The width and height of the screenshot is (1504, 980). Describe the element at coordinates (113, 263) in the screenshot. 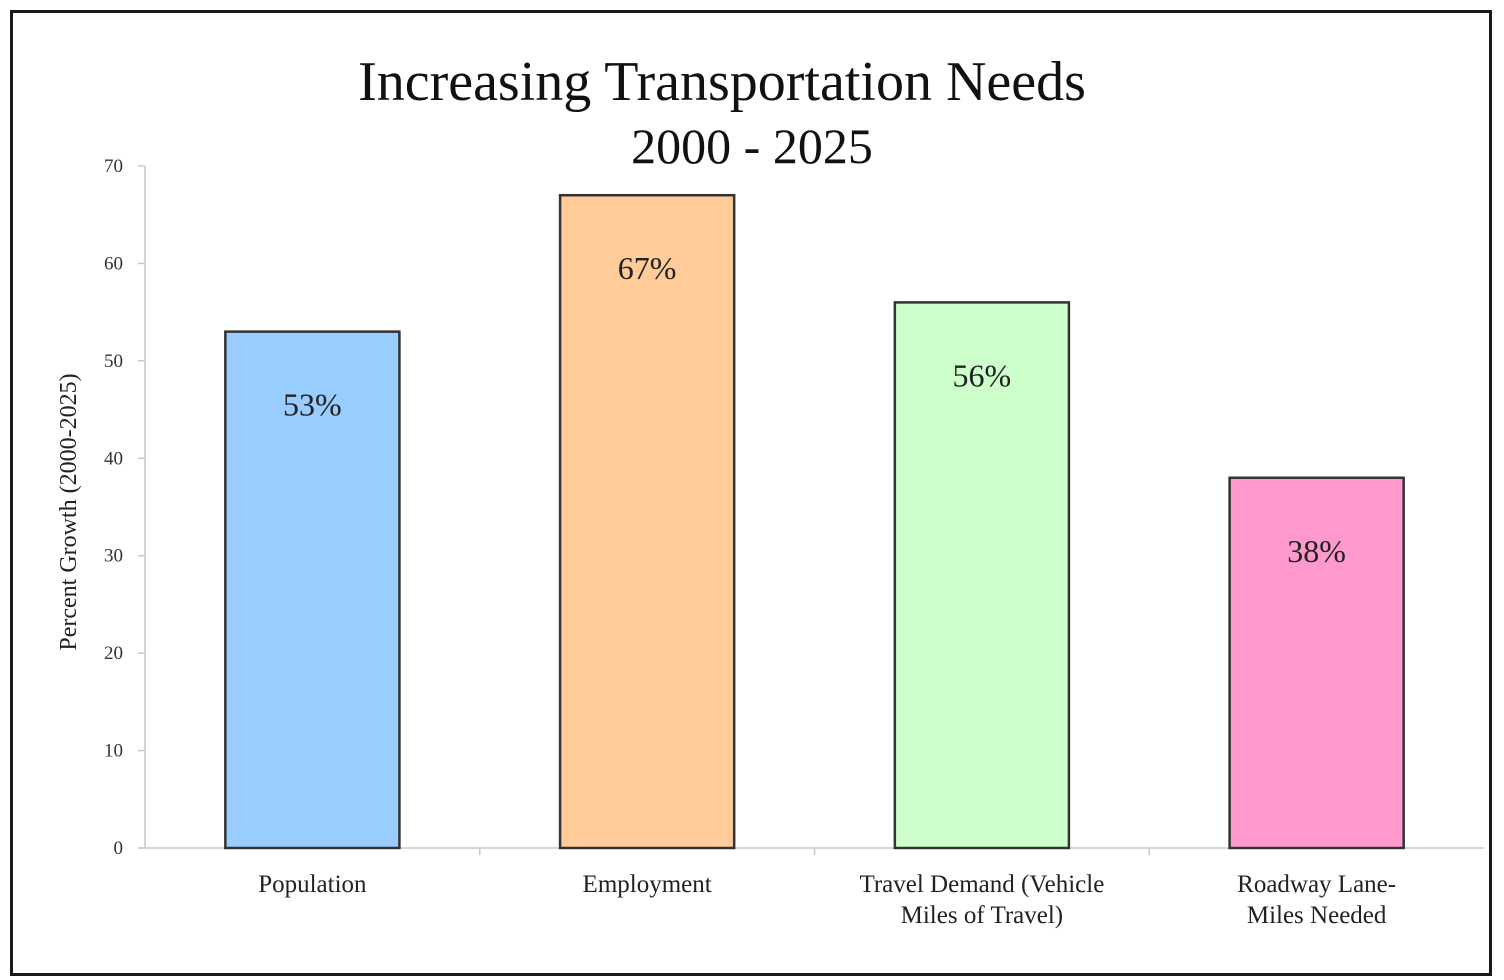

I see `y-tick-label: 60` at that location.